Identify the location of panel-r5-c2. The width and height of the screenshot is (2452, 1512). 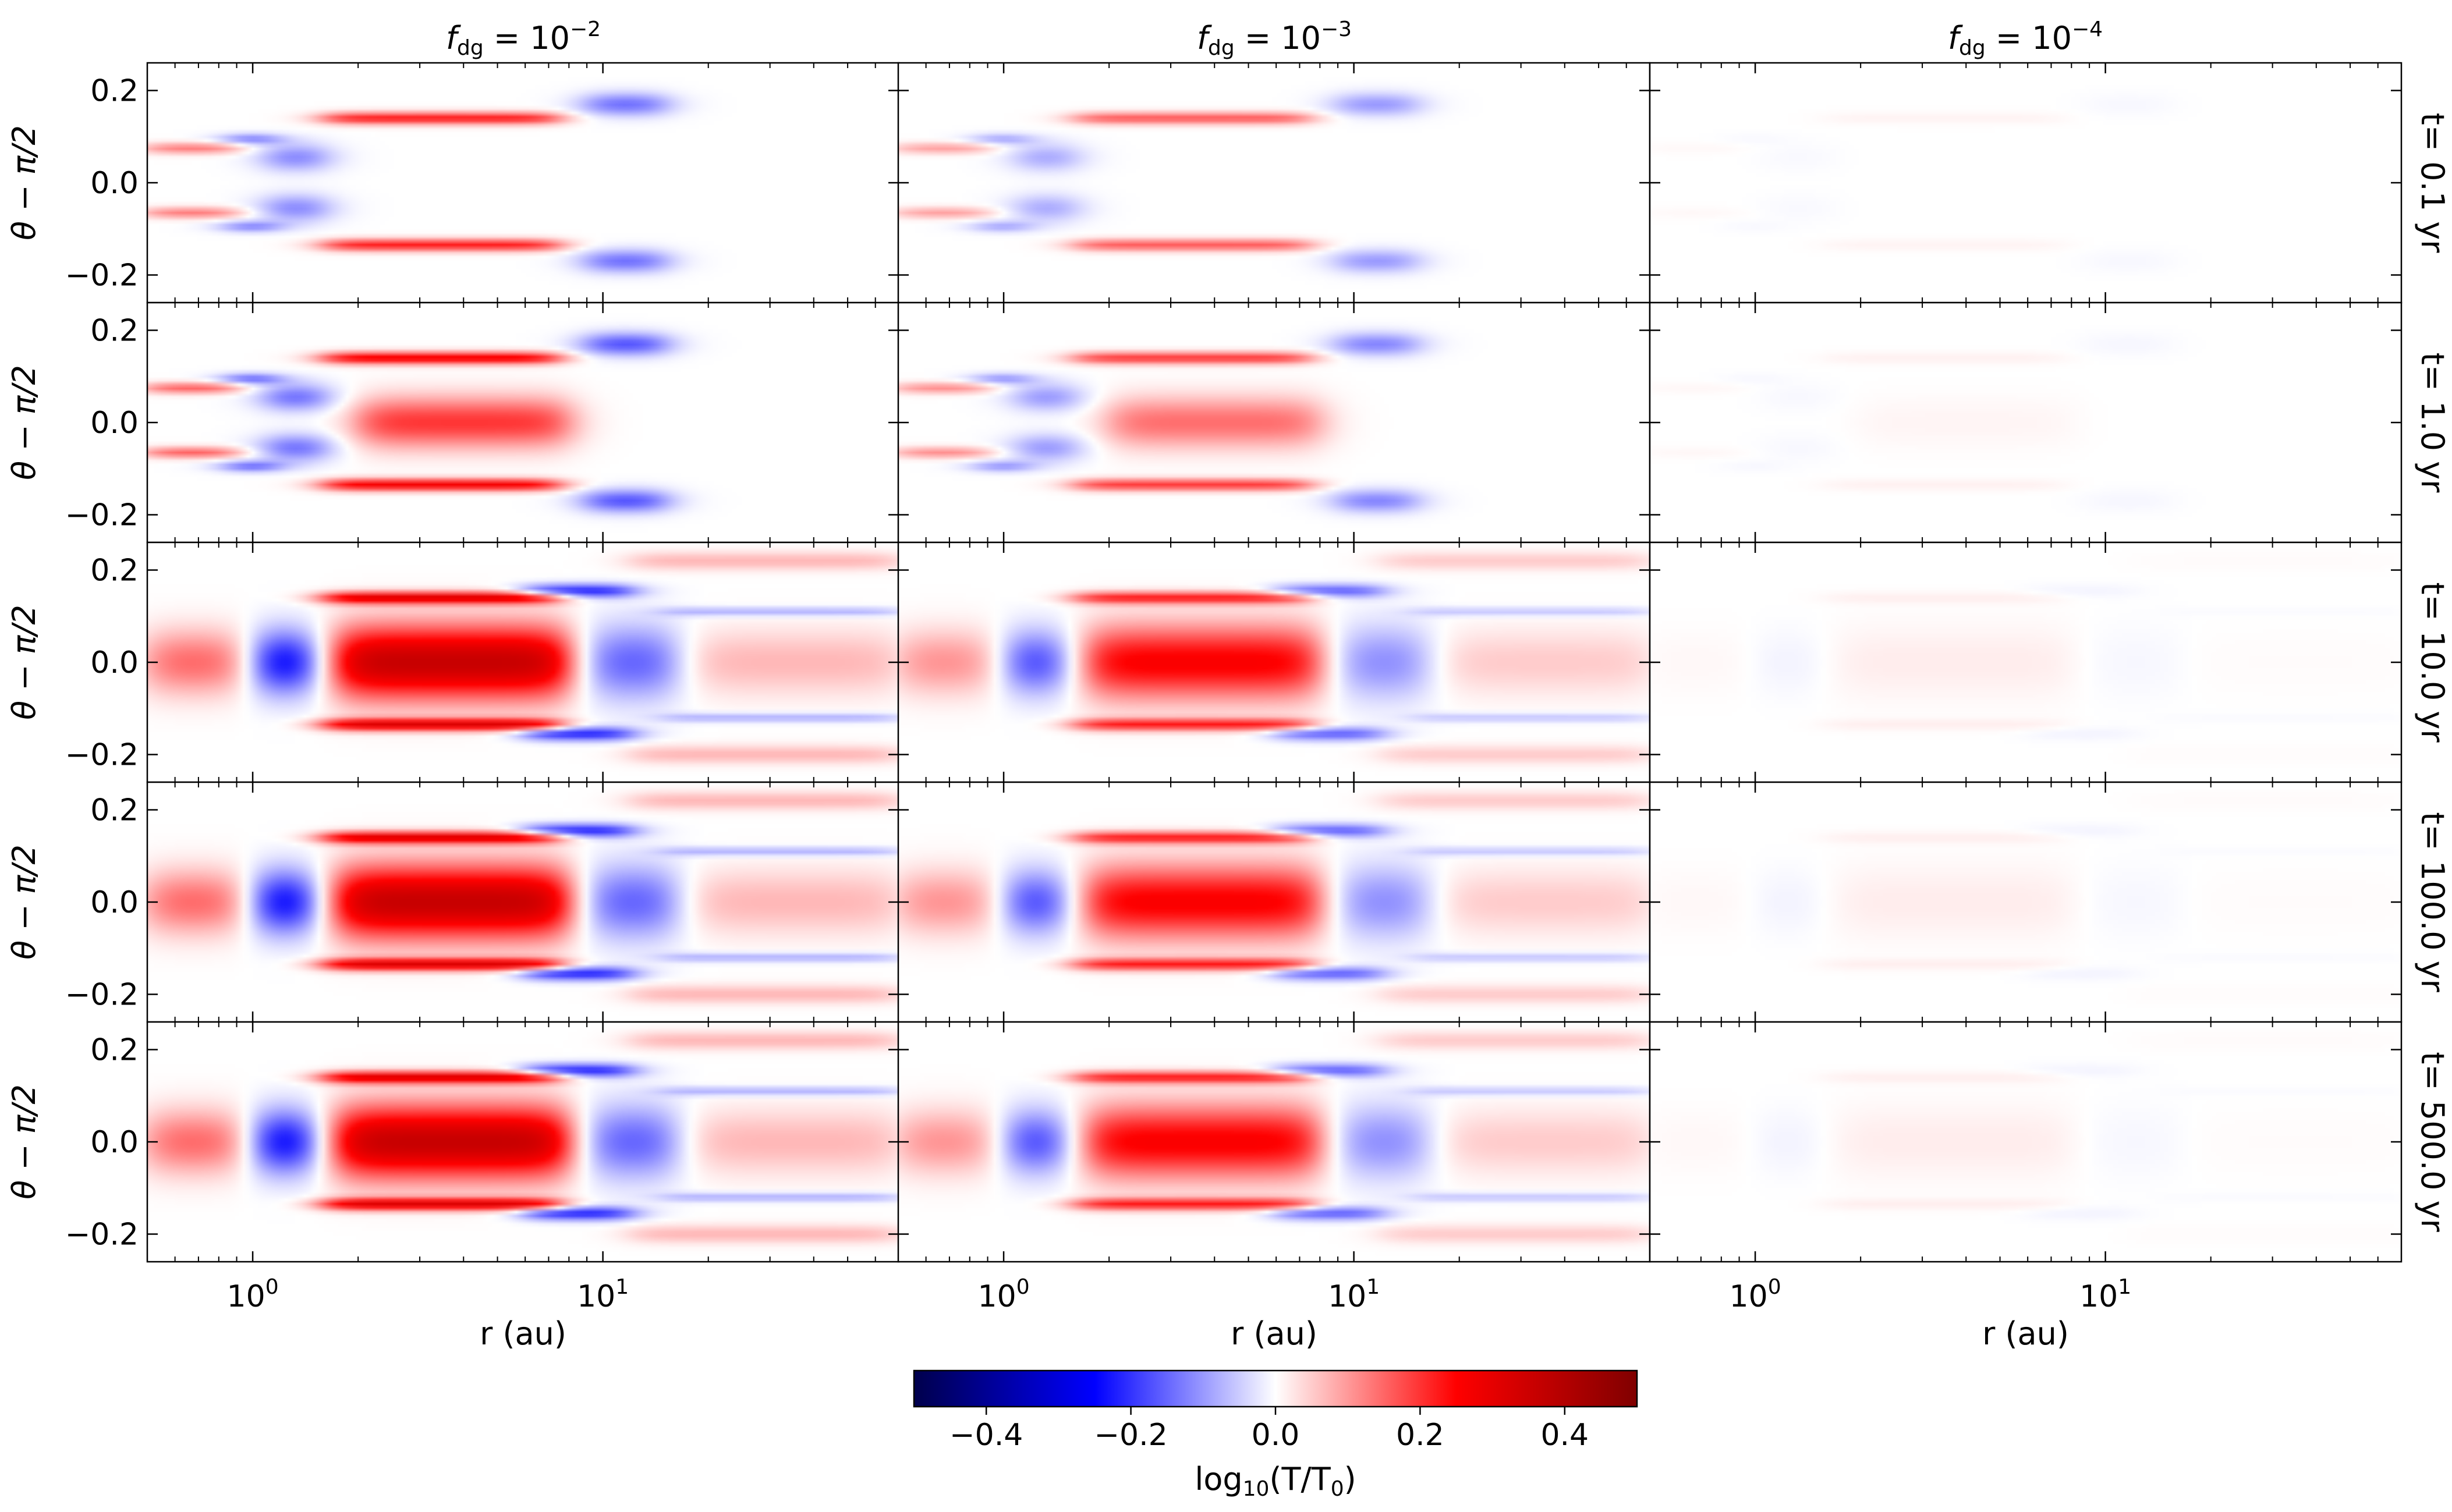
(1274, 1142).